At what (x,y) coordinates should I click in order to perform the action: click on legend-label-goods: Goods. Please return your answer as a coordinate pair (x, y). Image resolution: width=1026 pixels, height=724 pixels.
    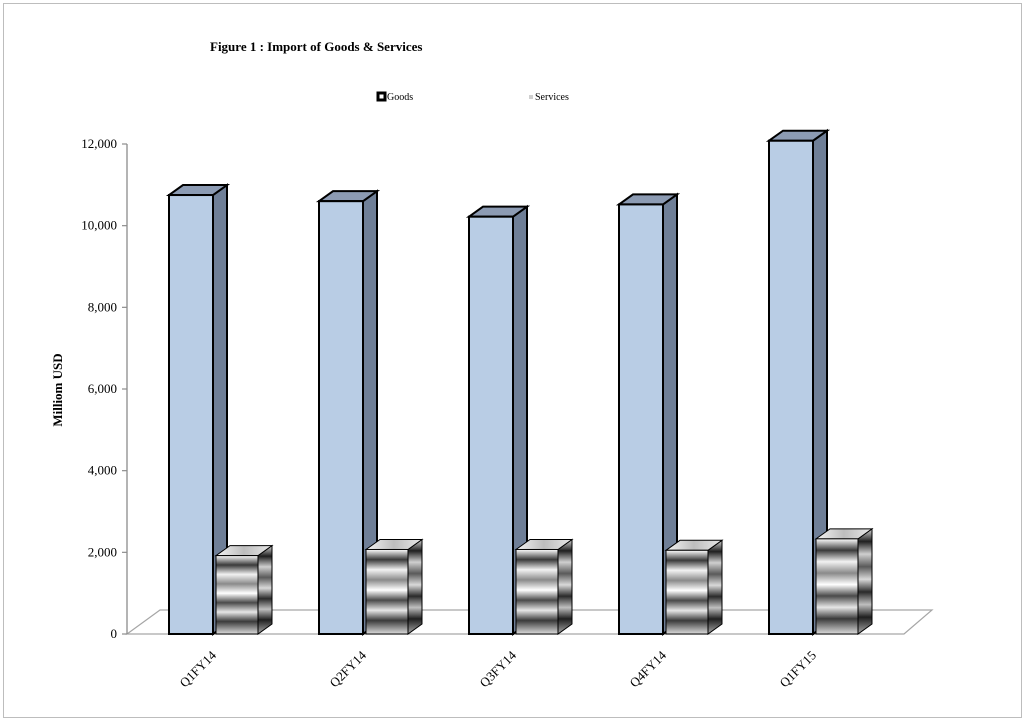
    Looking at the image, I should click on (400, 97).